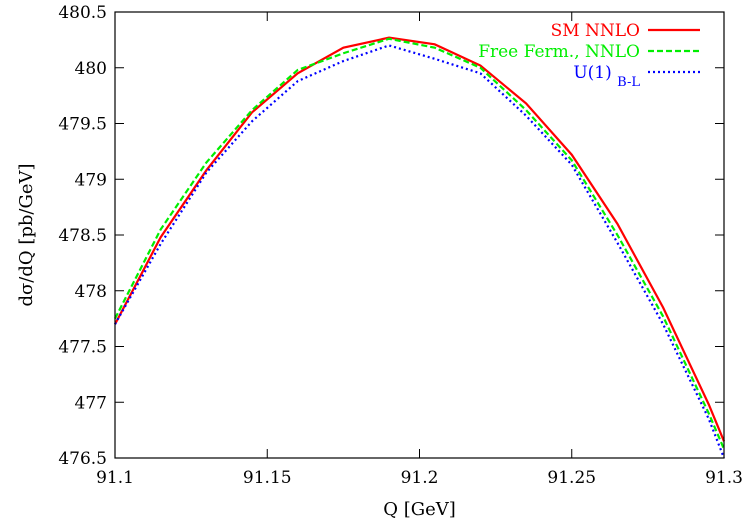 The image size is (744, 527). What do you see at coordinates (595, 31) in the screenshot?
I see `legend-label-sm-nnlo: SM NNLO` at bounding box center [595, 31].